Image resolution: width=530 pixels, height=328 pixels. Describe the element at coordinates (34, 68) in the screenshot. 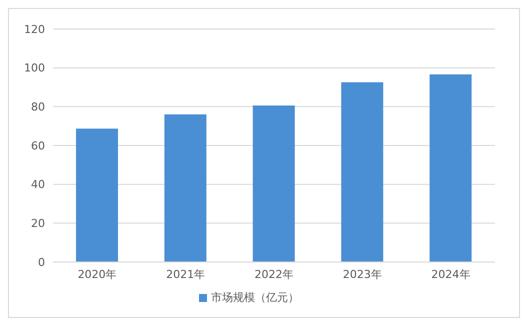

I see `y-tick-label: 100` at that location.